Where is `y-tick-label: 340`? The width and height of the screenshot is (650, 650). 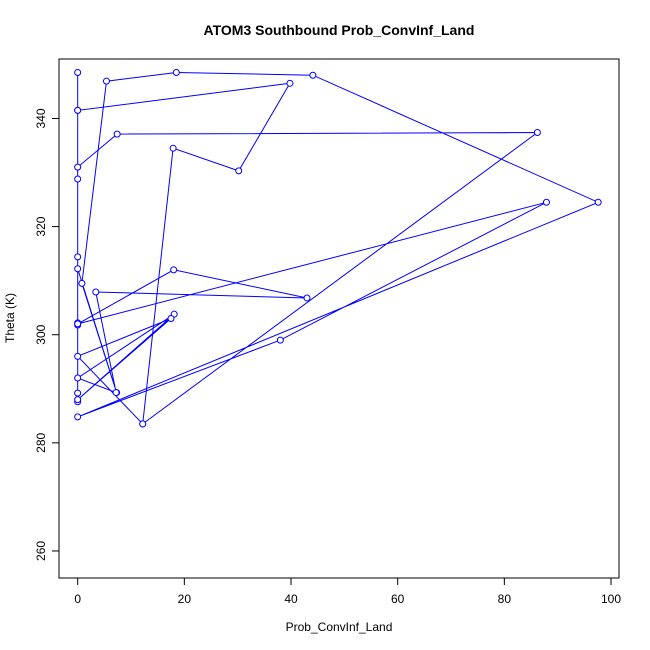
y-tick-label: 340 is located at coordinates (41, 118).